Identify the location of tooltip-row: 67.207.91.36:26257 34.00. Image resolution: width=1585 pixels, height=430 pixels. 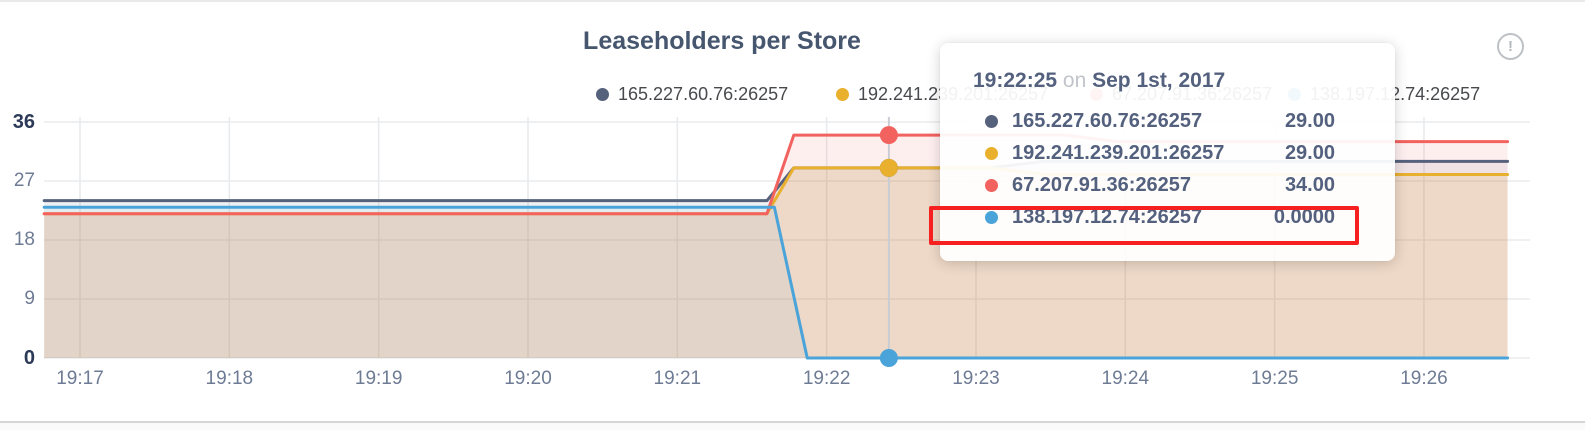
(1190, 185).